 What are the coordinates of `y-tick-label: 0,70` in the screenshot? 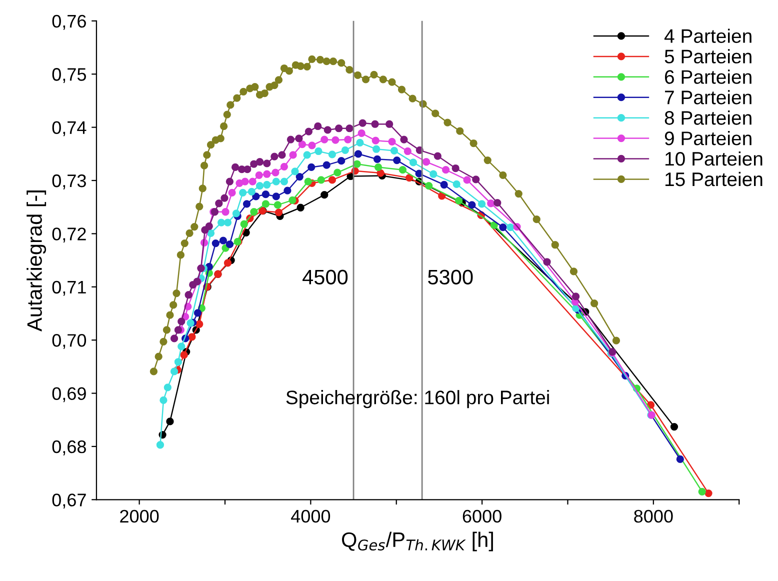 It's located at (69, 341).